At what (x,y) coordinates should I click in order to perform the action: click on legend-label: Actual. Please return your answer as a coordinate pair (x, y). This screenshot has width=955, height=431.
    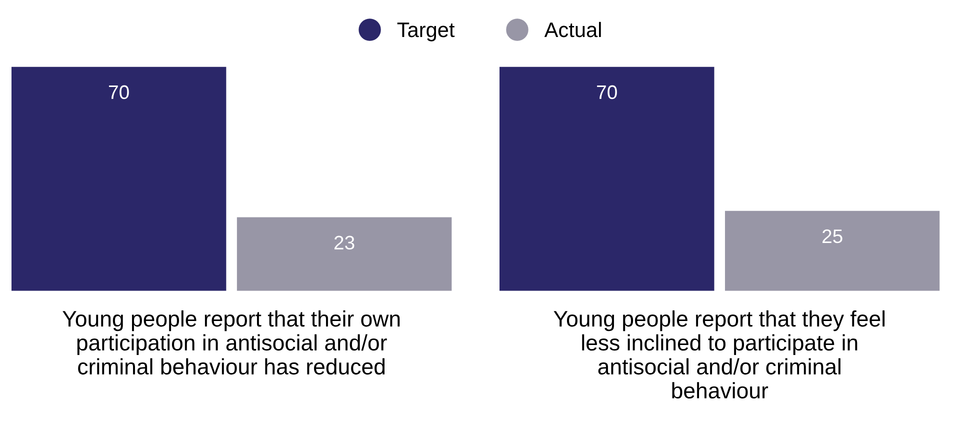
    Looking at the image, I should click on (572, 30).